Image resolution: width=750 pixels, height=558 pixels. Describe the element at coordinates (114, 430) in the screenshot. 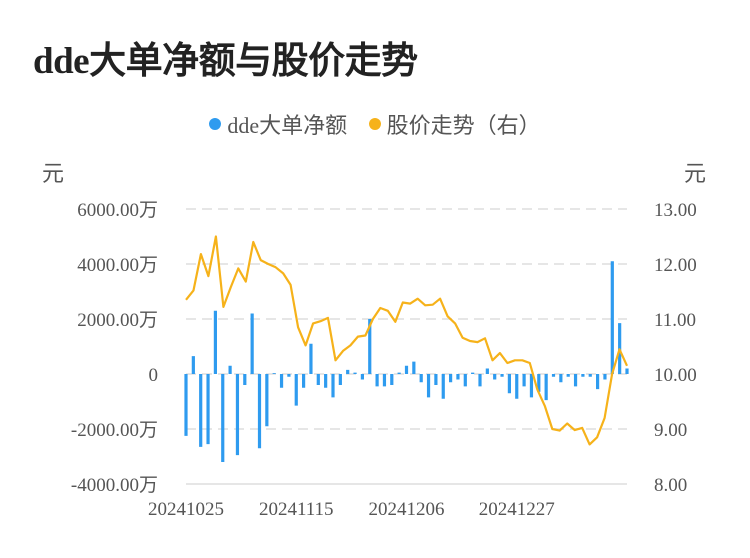

I see `left-axis-tick: -2000.00万` at that location.